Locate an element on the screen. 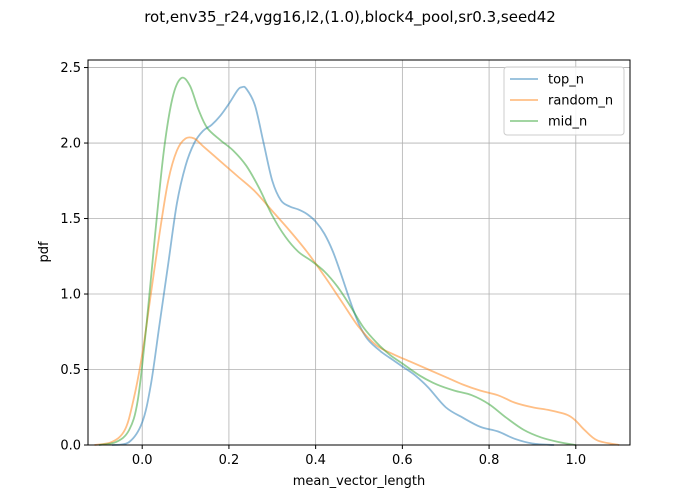  y-tick-label: 0.5 is located at coordinates (70, 370).